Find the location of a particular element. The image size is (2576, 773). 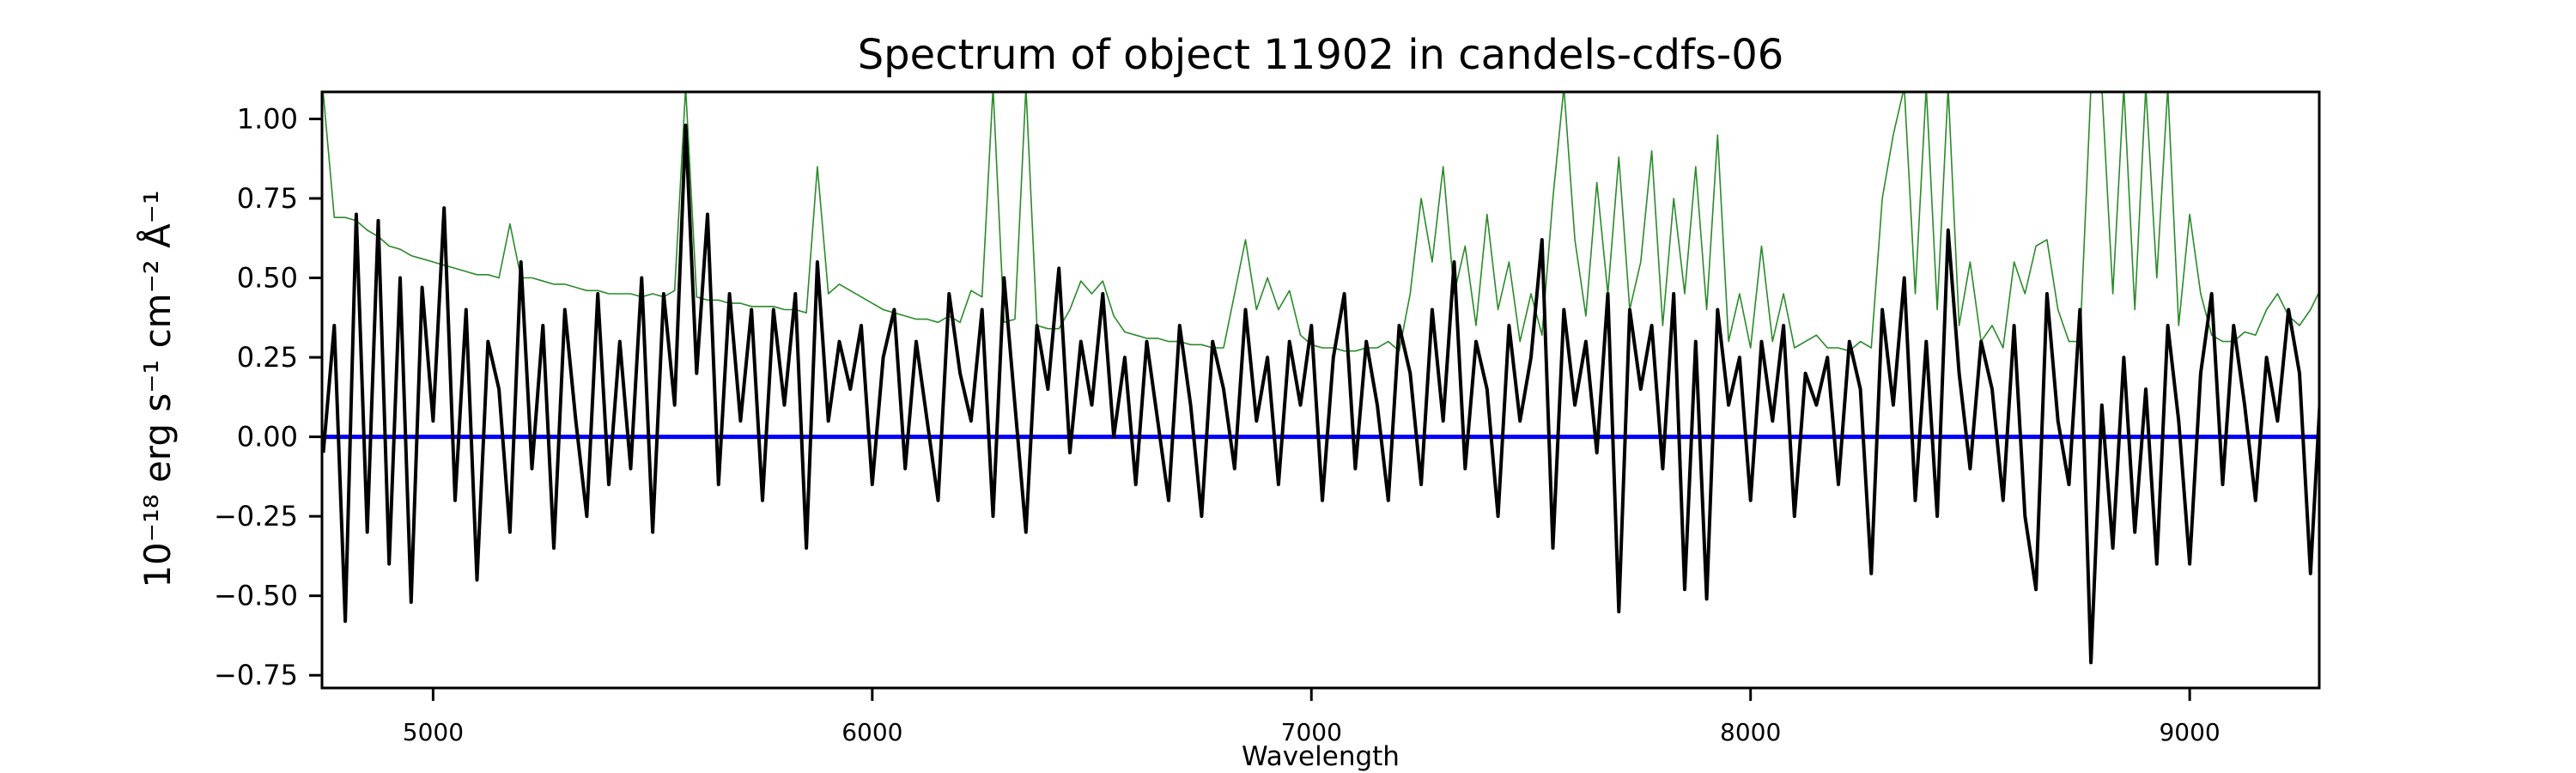

y-axis: 1.00 0.75 0.50 0.25 0.00 −0.25 −0.50 −0.75 is located at coordinates (268, 396).